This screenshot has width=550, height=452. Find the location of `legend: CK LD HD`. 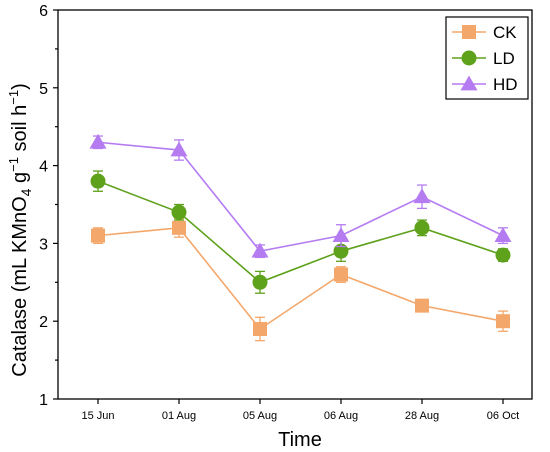

legend: CK LD HD is located at coordinates (487, 58).